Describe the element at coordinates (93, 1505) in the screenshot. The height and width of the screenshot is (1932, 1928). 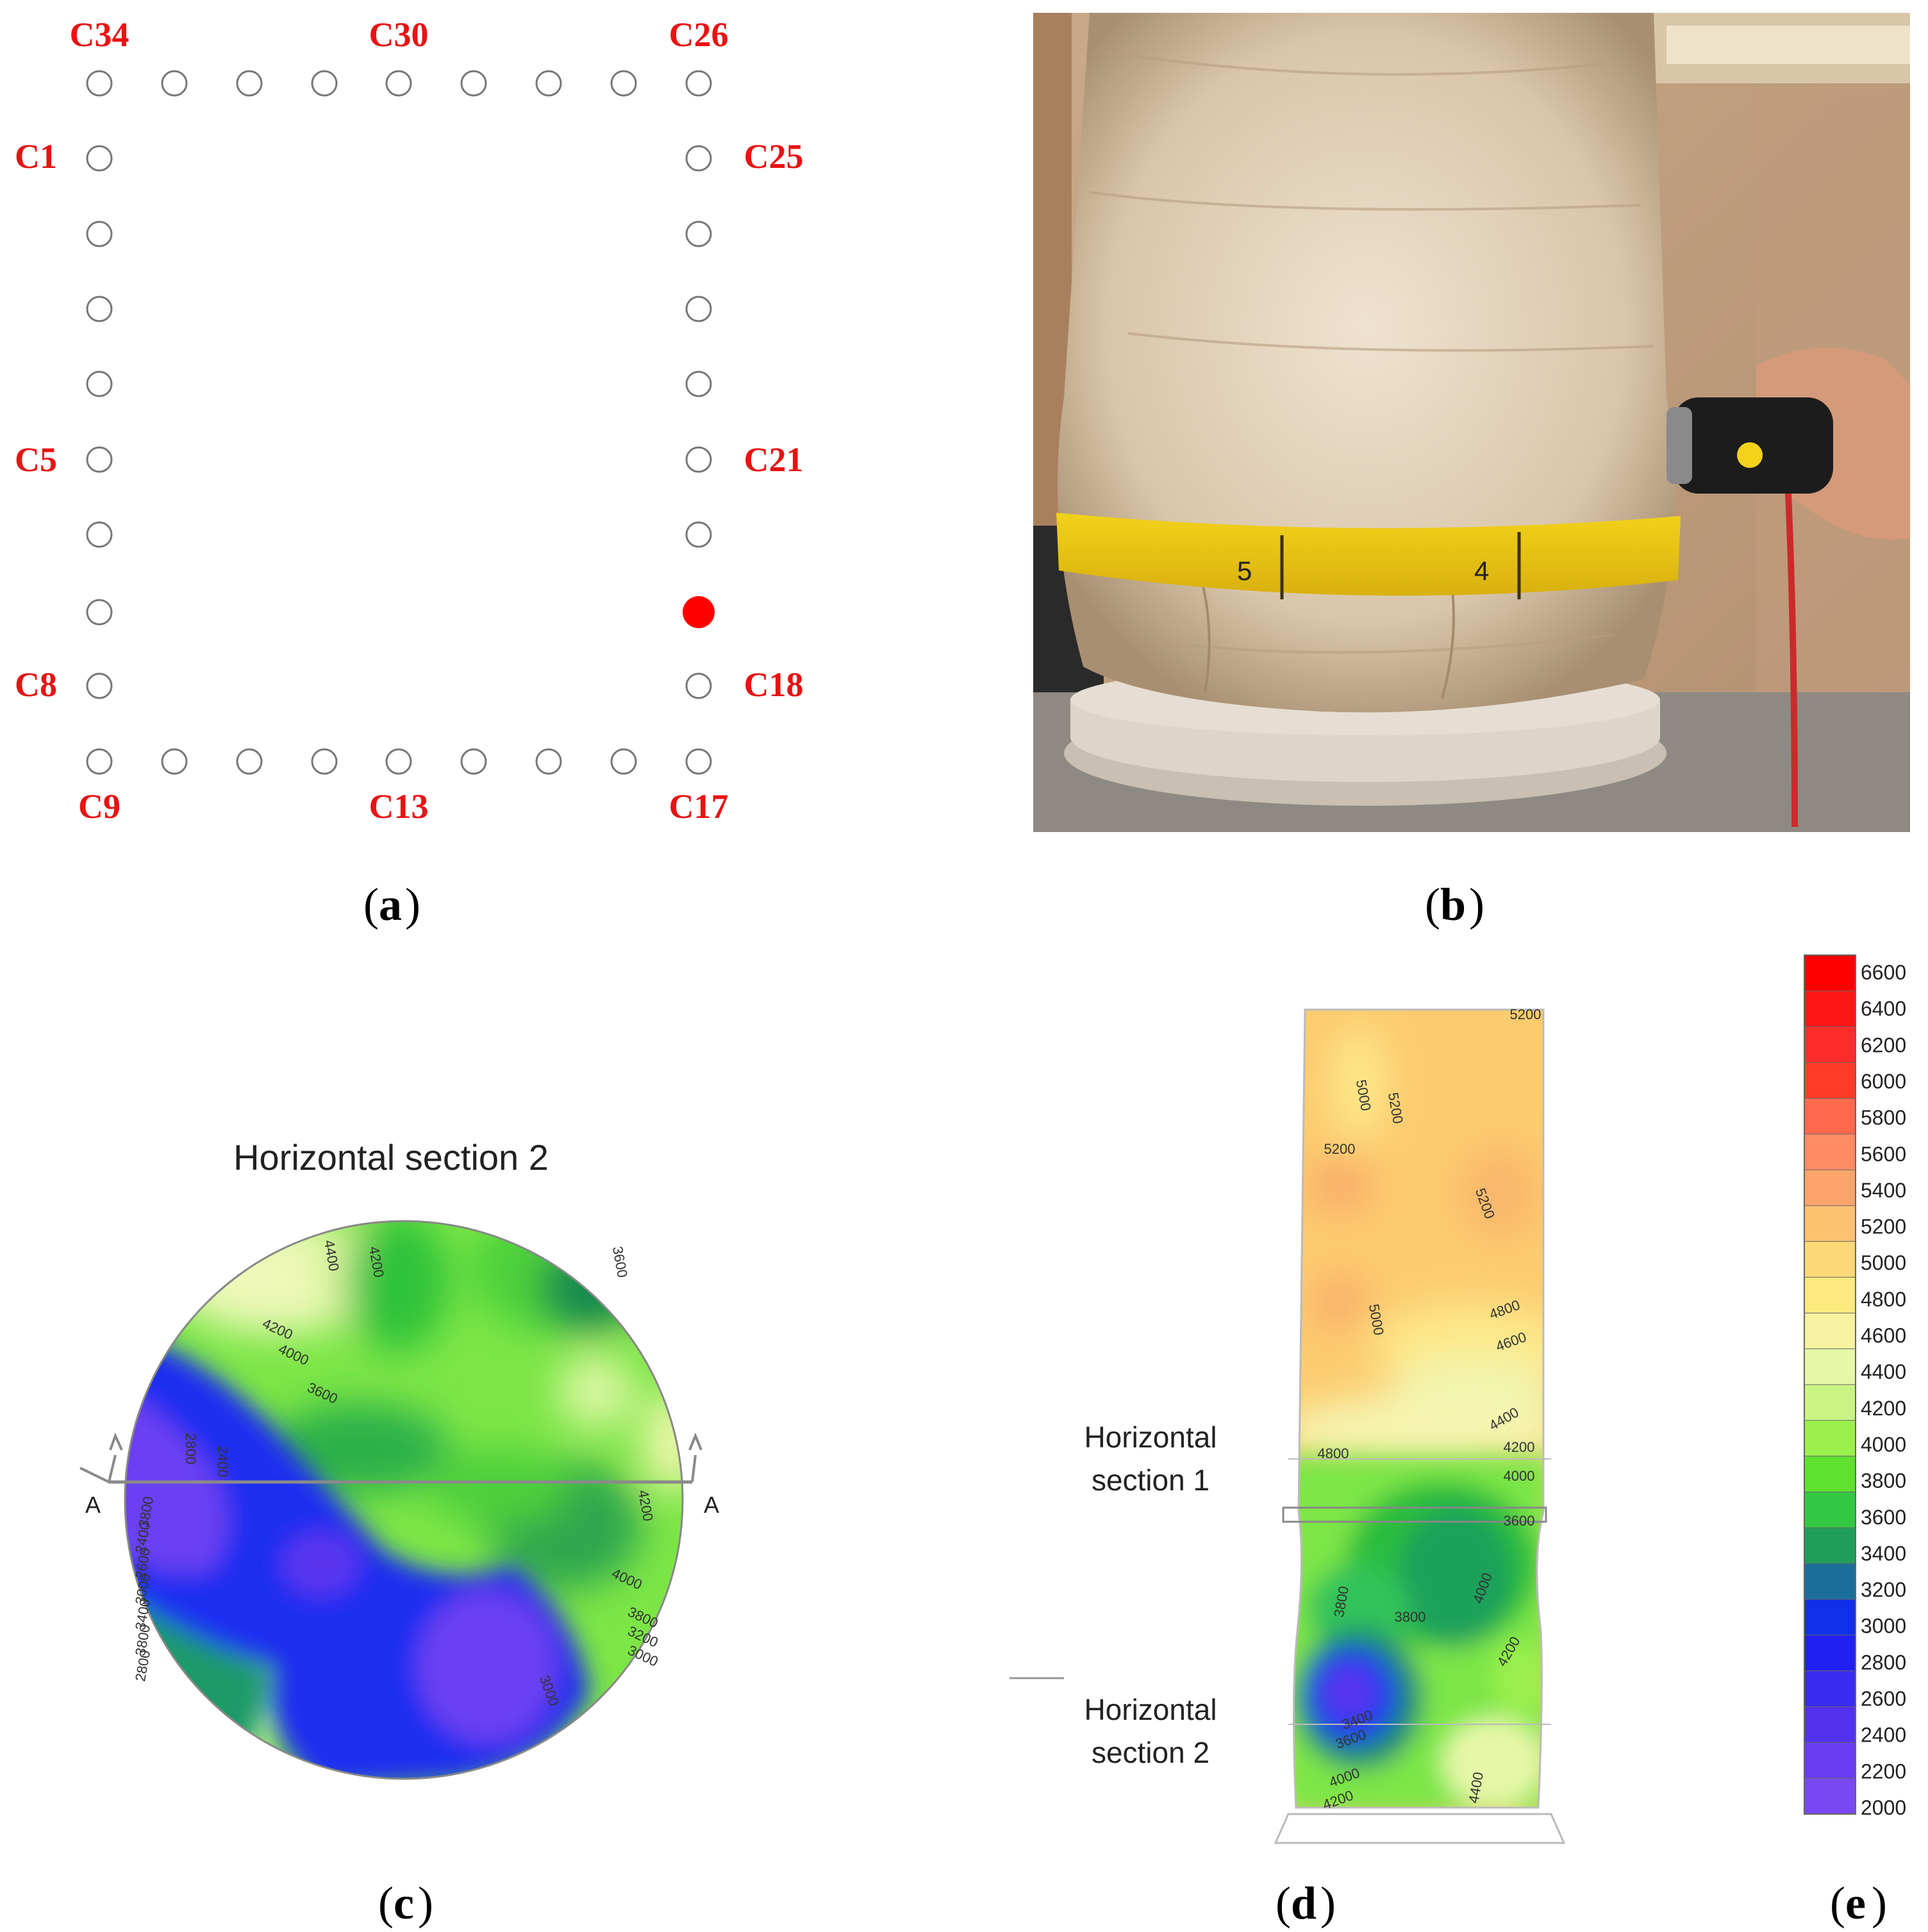
I see `section-mark-left: A` at that location.